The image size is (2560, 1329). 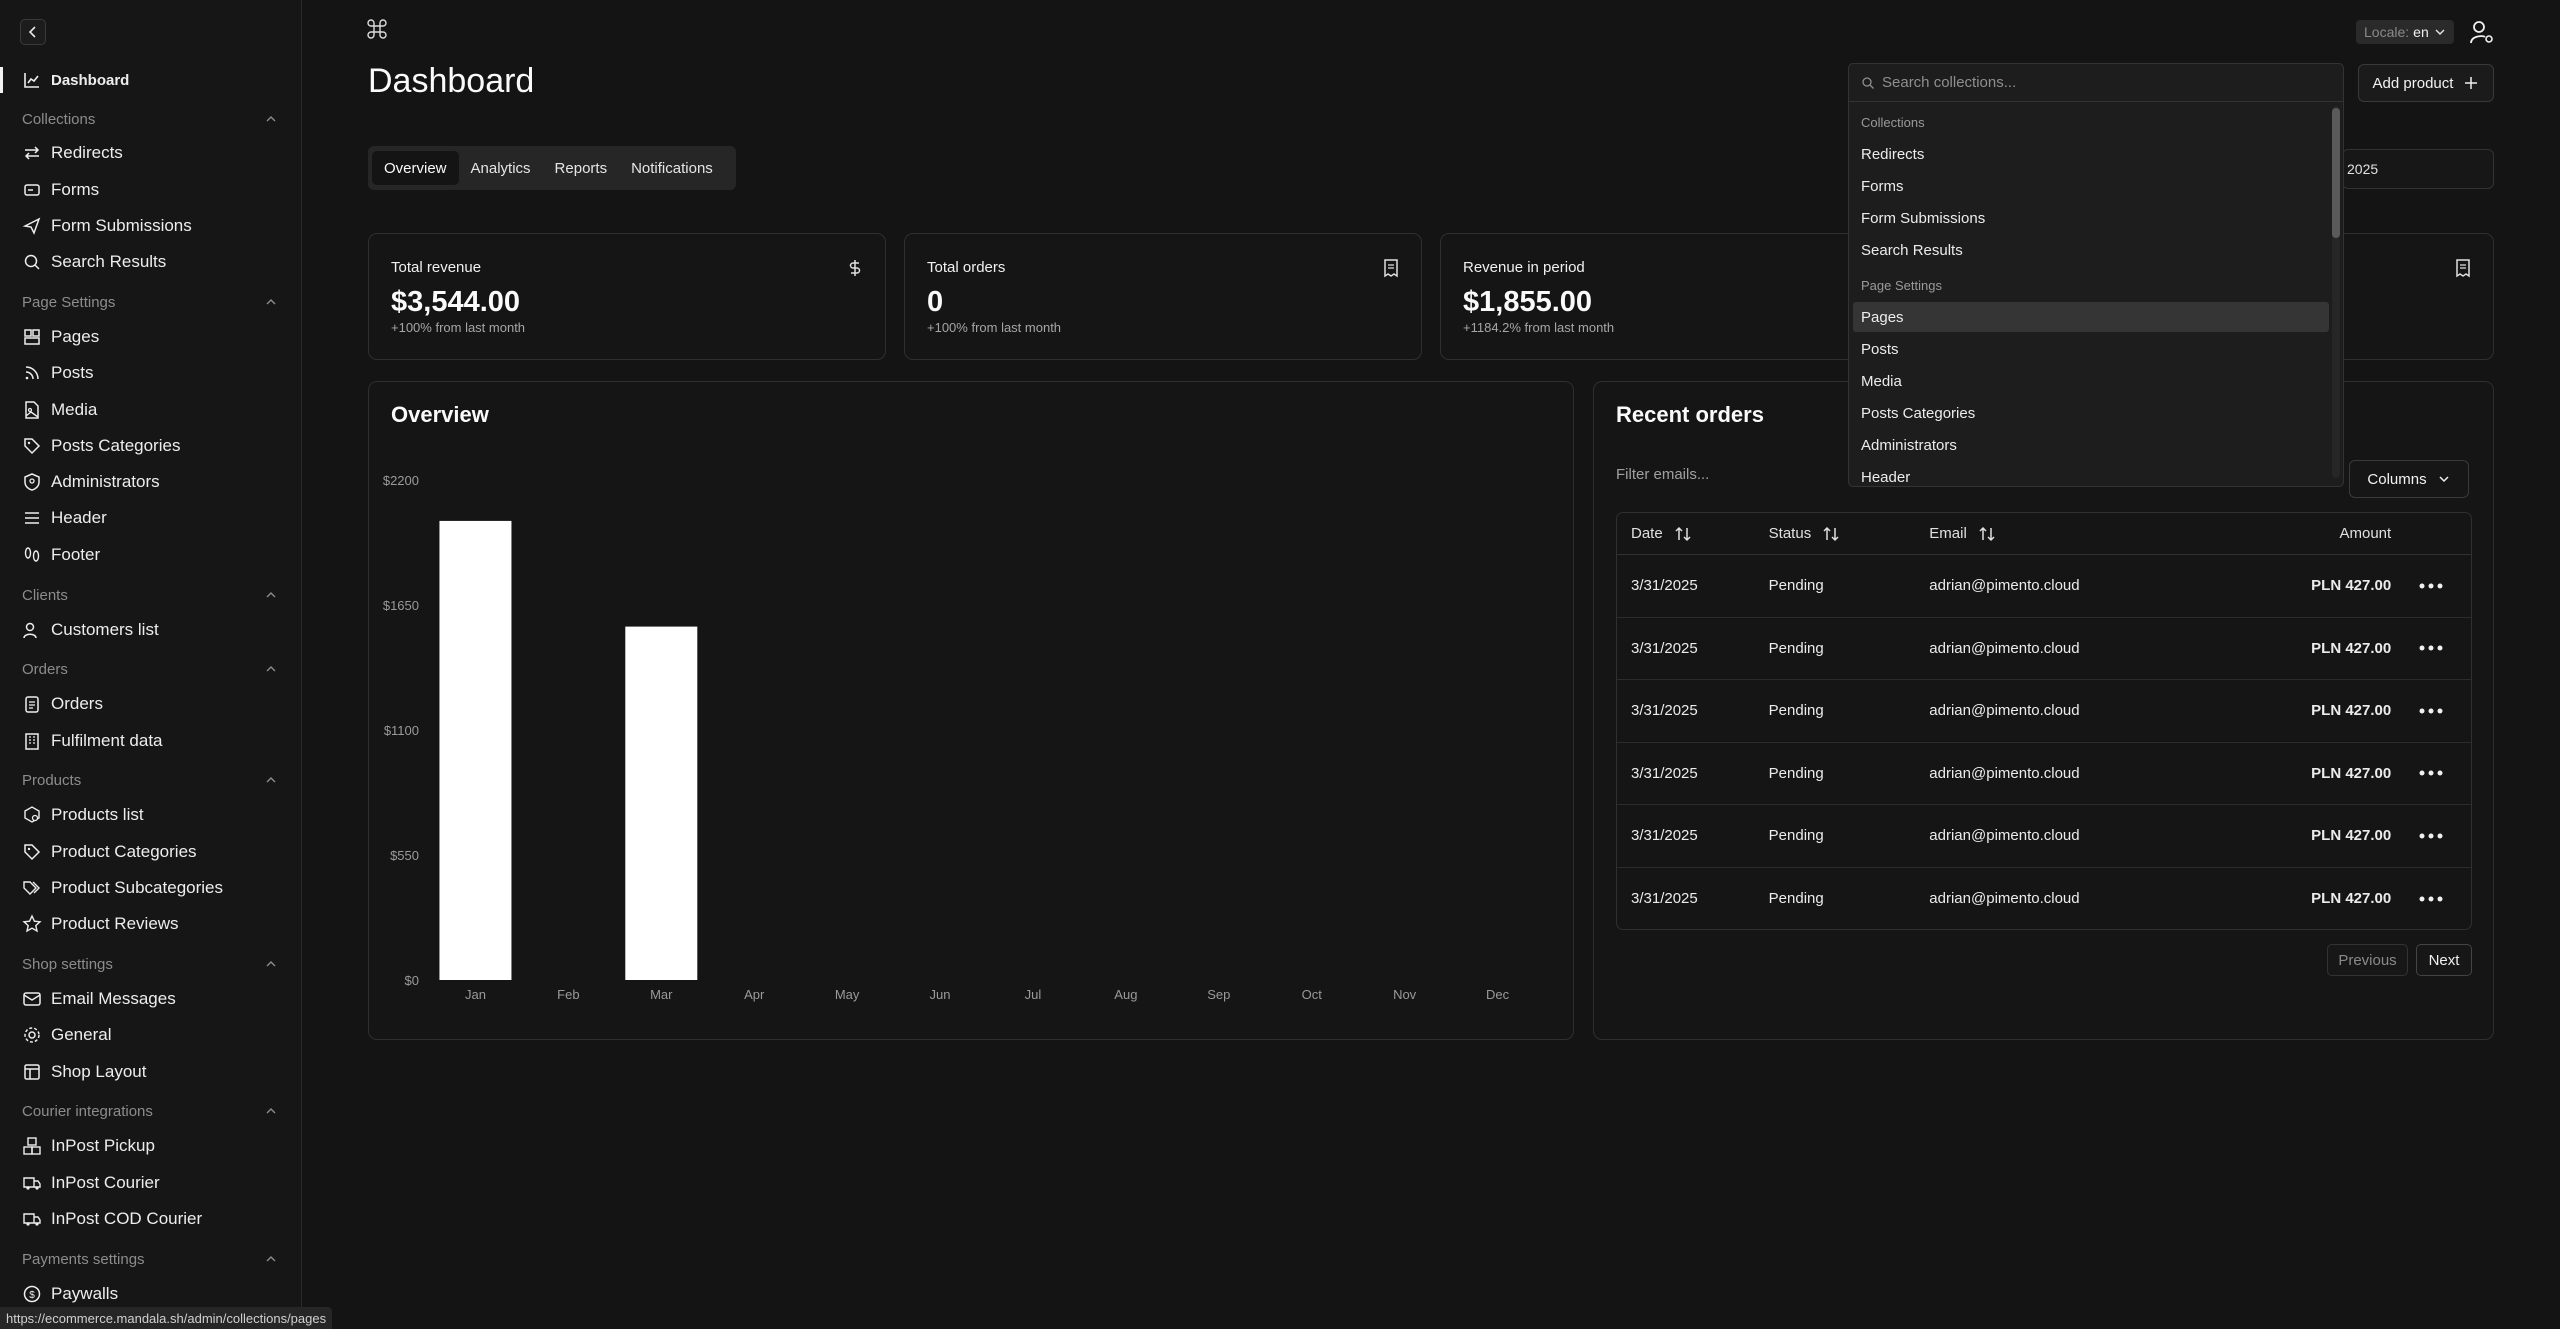 I want to click on more-horizontal-icon, so click(x=2431, y=836).